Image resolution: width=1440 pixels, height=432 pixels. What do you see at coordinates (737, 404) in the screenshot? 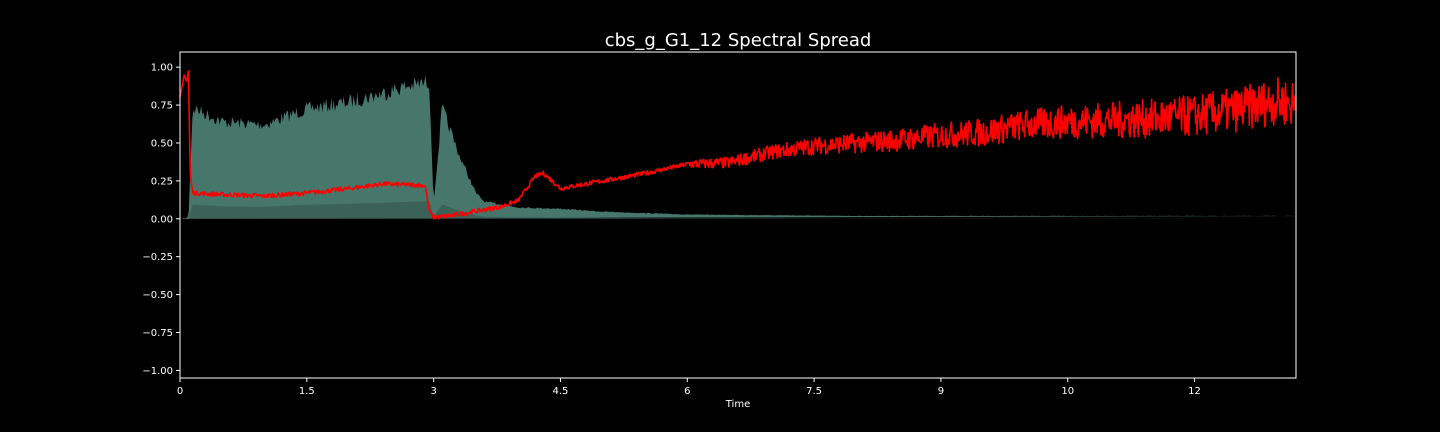
I see `x-axis-label: Time` at bounding box center [737, 404].